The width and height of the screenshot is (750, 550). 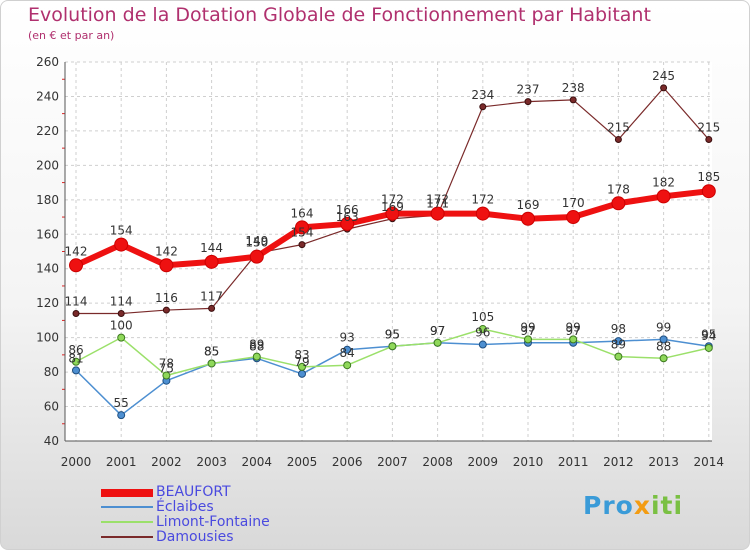 I want to click on data-label-limont: 78, so click(x=166, y=364).